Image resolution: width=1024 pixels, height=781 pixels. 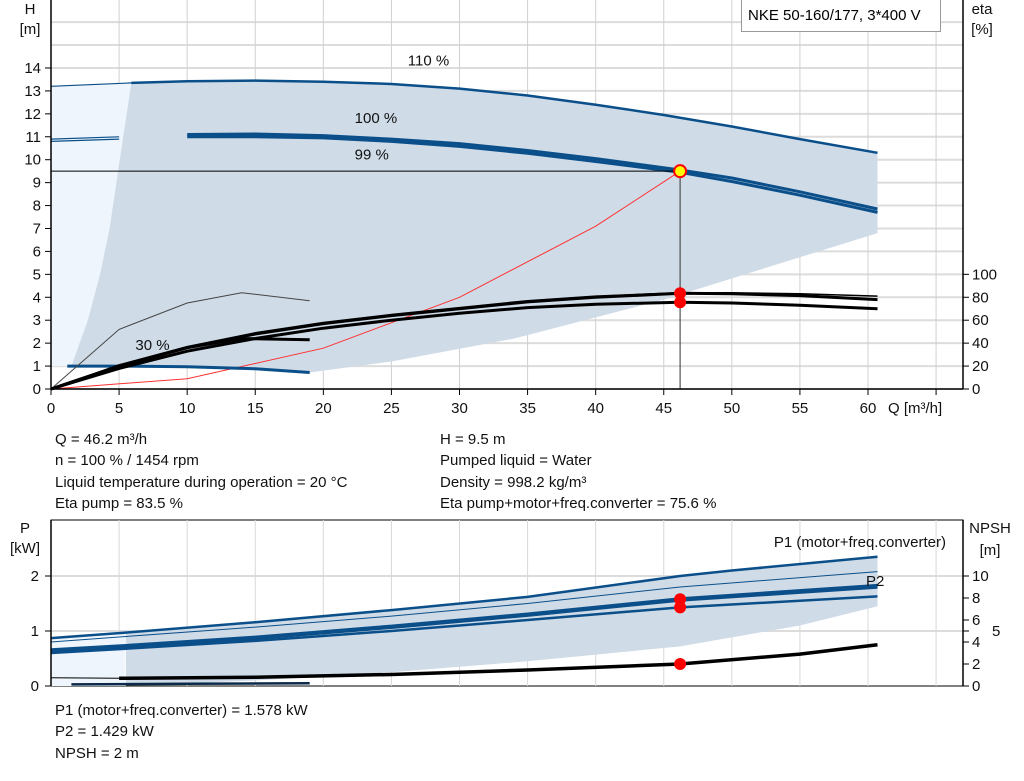 What do you see at coordinates (127, 460) in the screenshot?
I see `info-speed: n = 100 % / 1454 rpm` at bounding box center [127, 460].